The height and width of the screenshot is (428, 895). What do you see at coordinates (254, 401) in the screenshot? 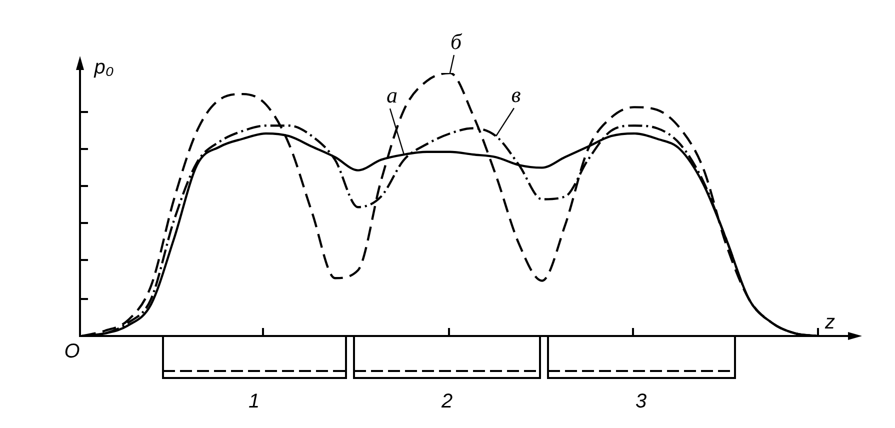
I see `text: 1` at bounding box center [254, 401].